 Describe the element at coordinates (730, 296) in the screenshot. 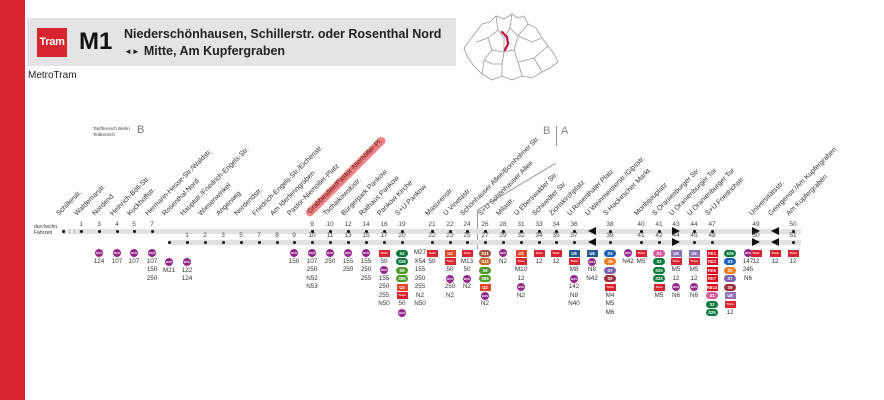

I see `u-bahn-icon: U6` at that location.